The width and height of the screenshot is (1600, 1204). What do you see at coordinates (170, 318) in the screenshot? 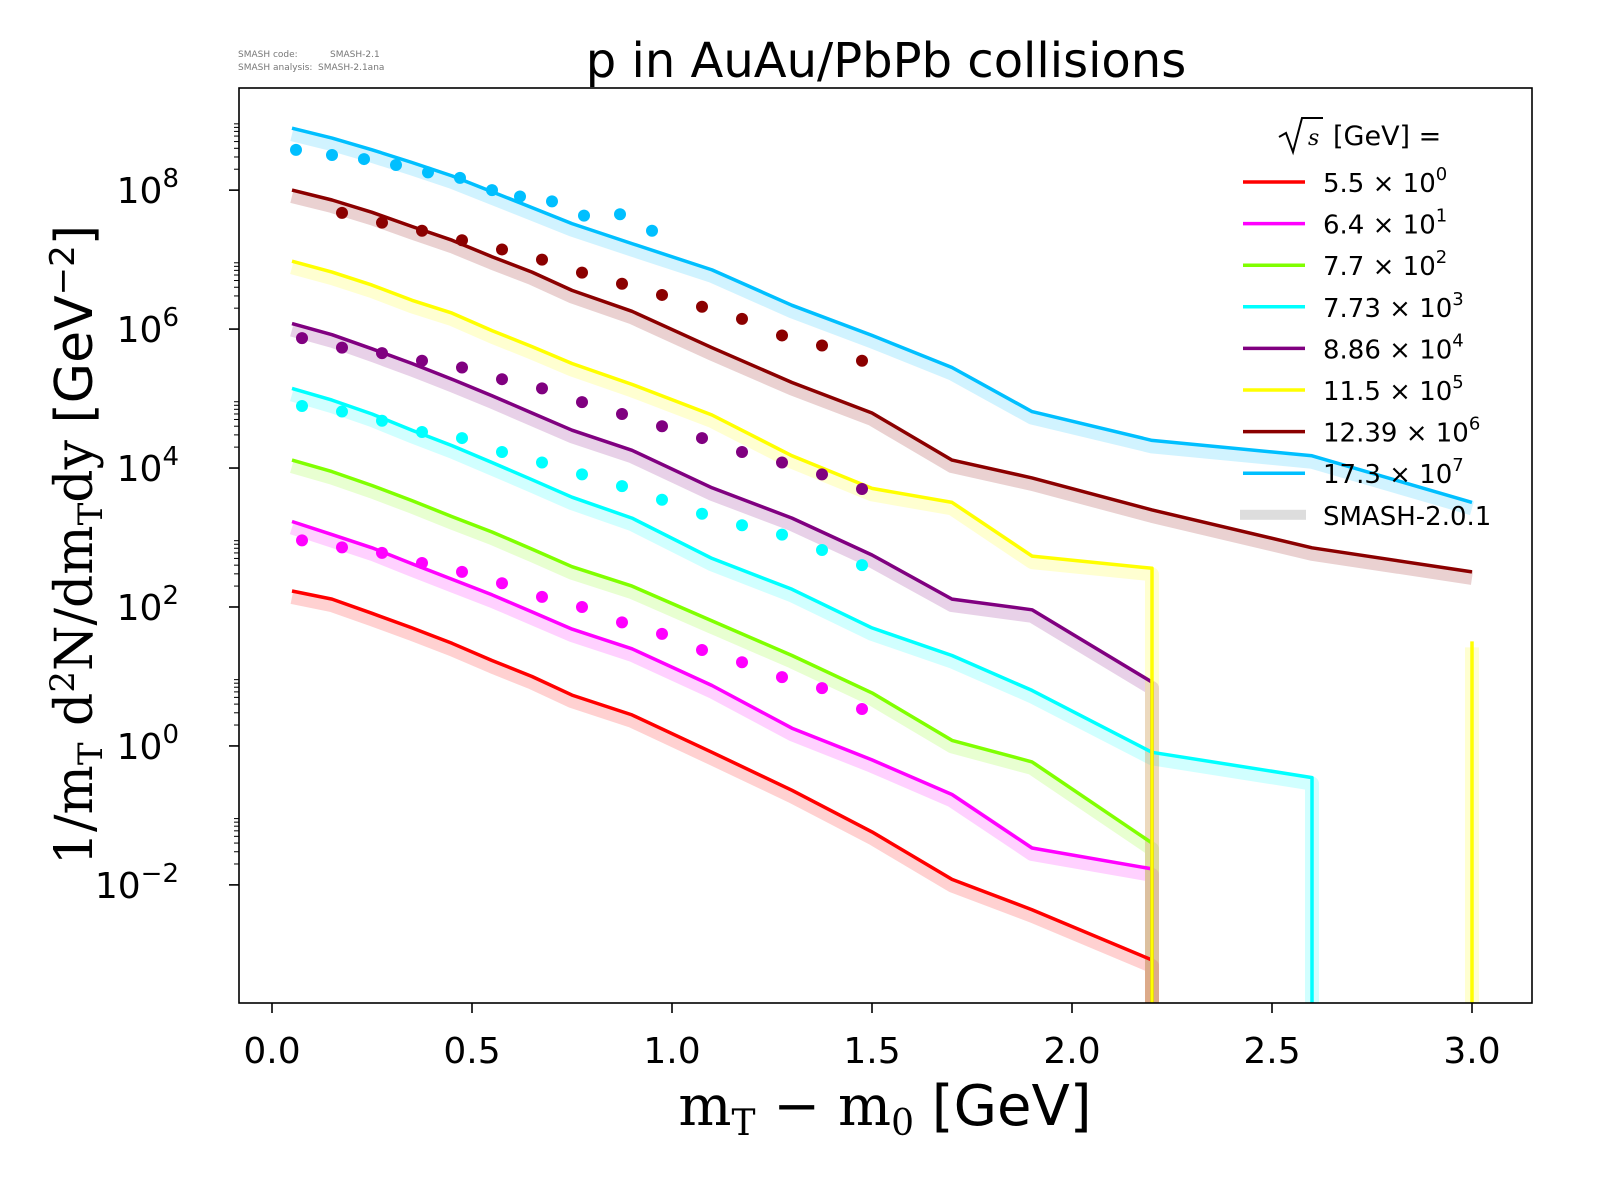
I see `y-tick-exp: 6` at bounding box center [170, 318].